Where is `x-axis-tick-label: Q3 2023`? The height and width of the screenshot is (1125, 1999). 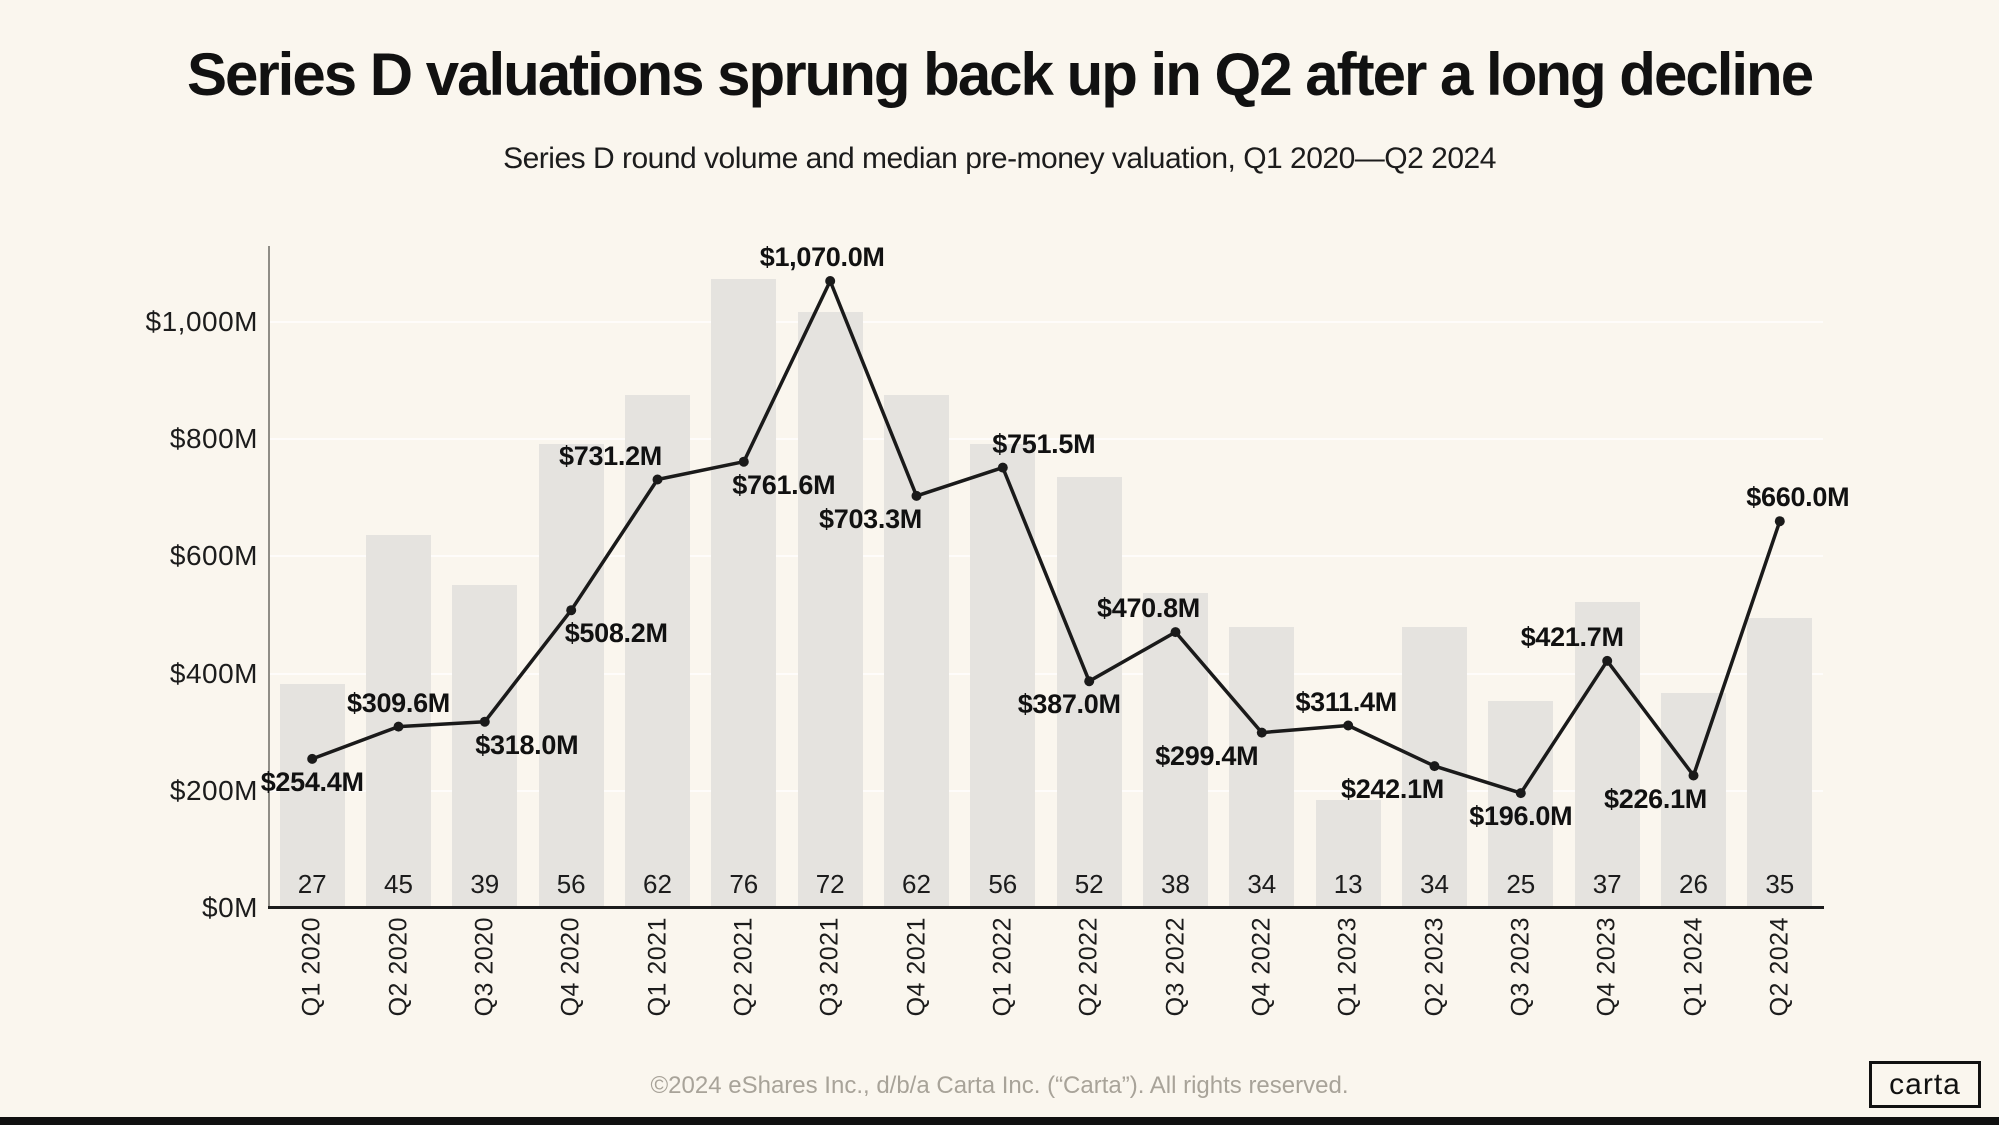
x-axis-tick-label: Q3 2023 is located at coordinates (1520, 967).